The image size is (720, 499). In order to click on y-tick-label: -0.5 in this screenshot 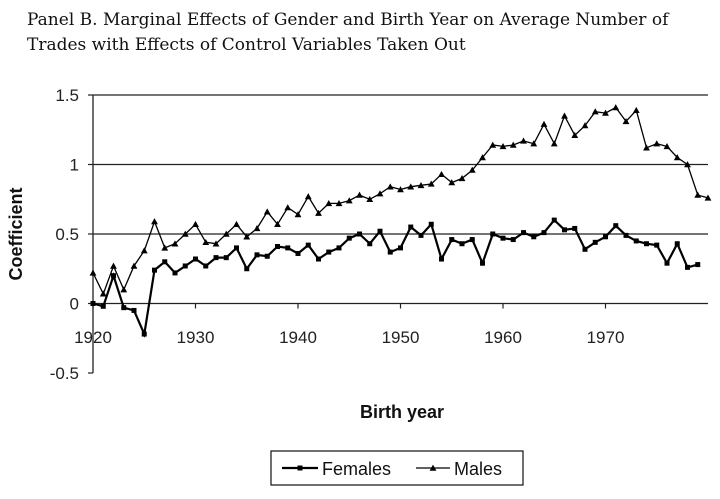, I will do `click(64, 373)`.